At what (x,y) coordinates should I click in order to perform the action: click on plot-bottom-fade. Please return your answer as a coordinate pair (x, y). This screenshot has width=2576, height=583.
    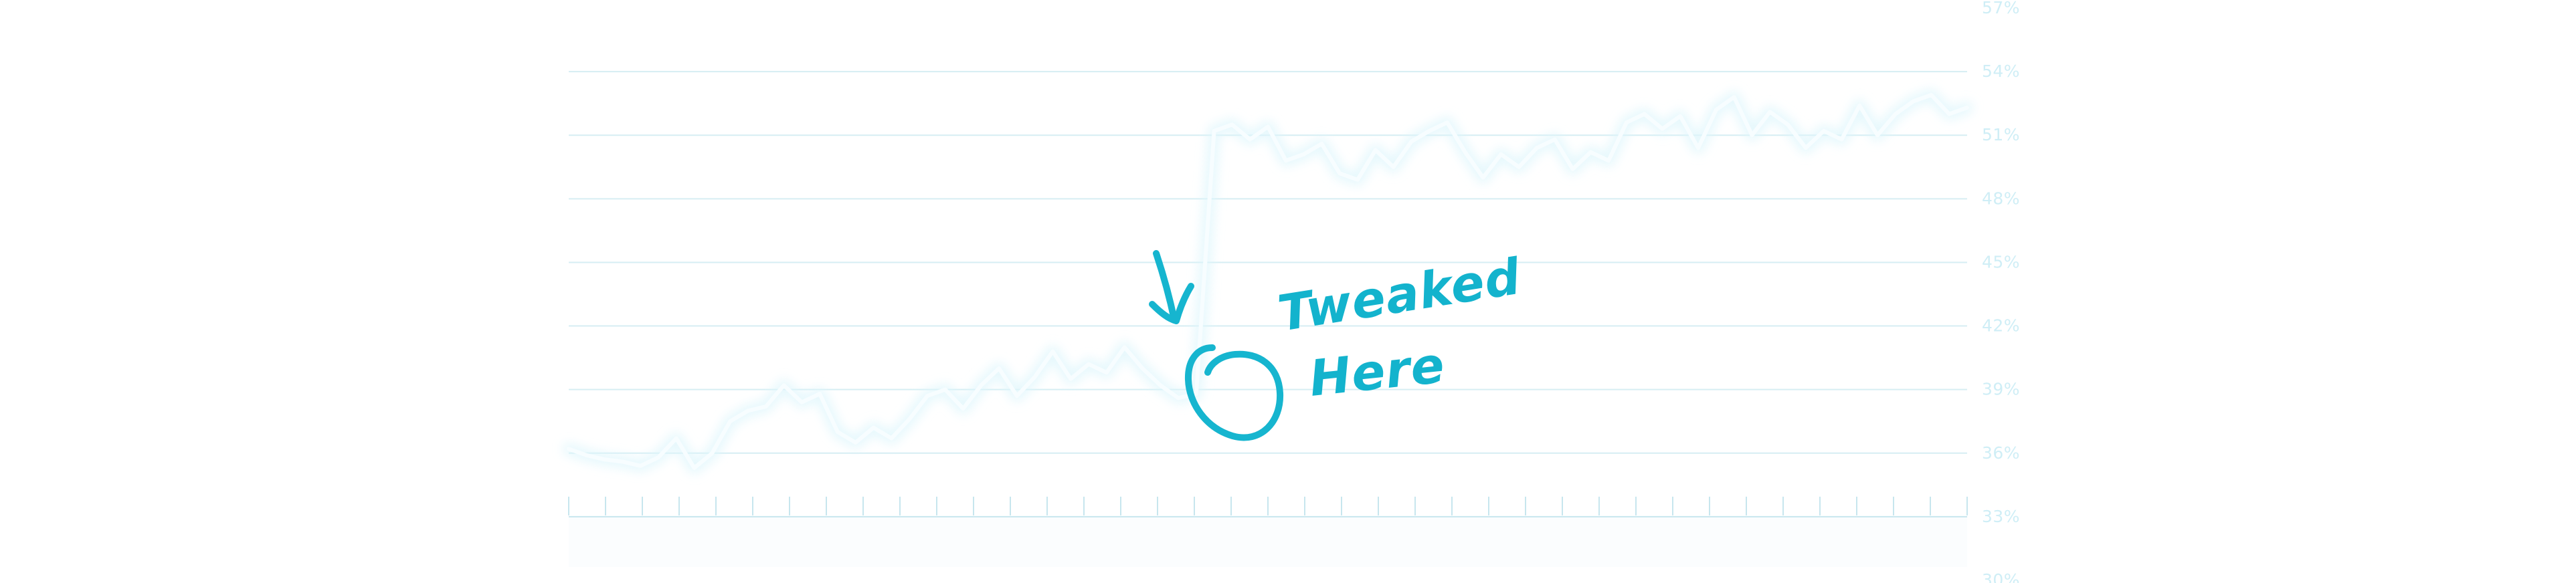
    Looking at the image, I should click on (1268, 542).